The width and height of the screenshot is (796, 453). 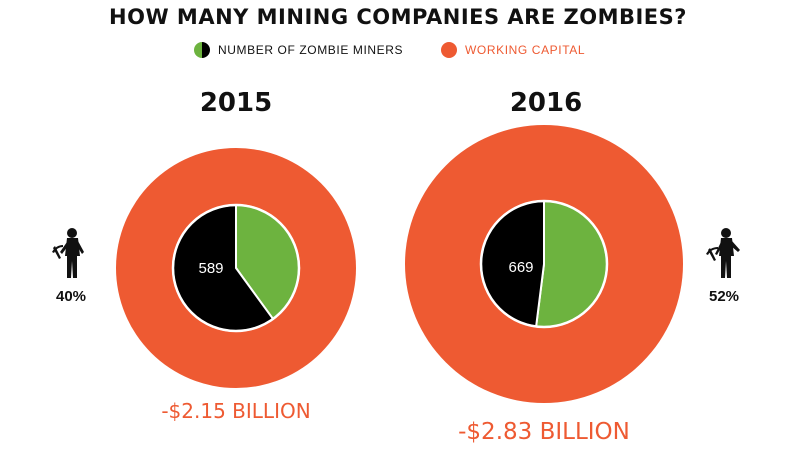 I want to click on legend-label-zombie-miners: NUMBER OF ZOMBIE MINERS, so click(x=311, y=50).